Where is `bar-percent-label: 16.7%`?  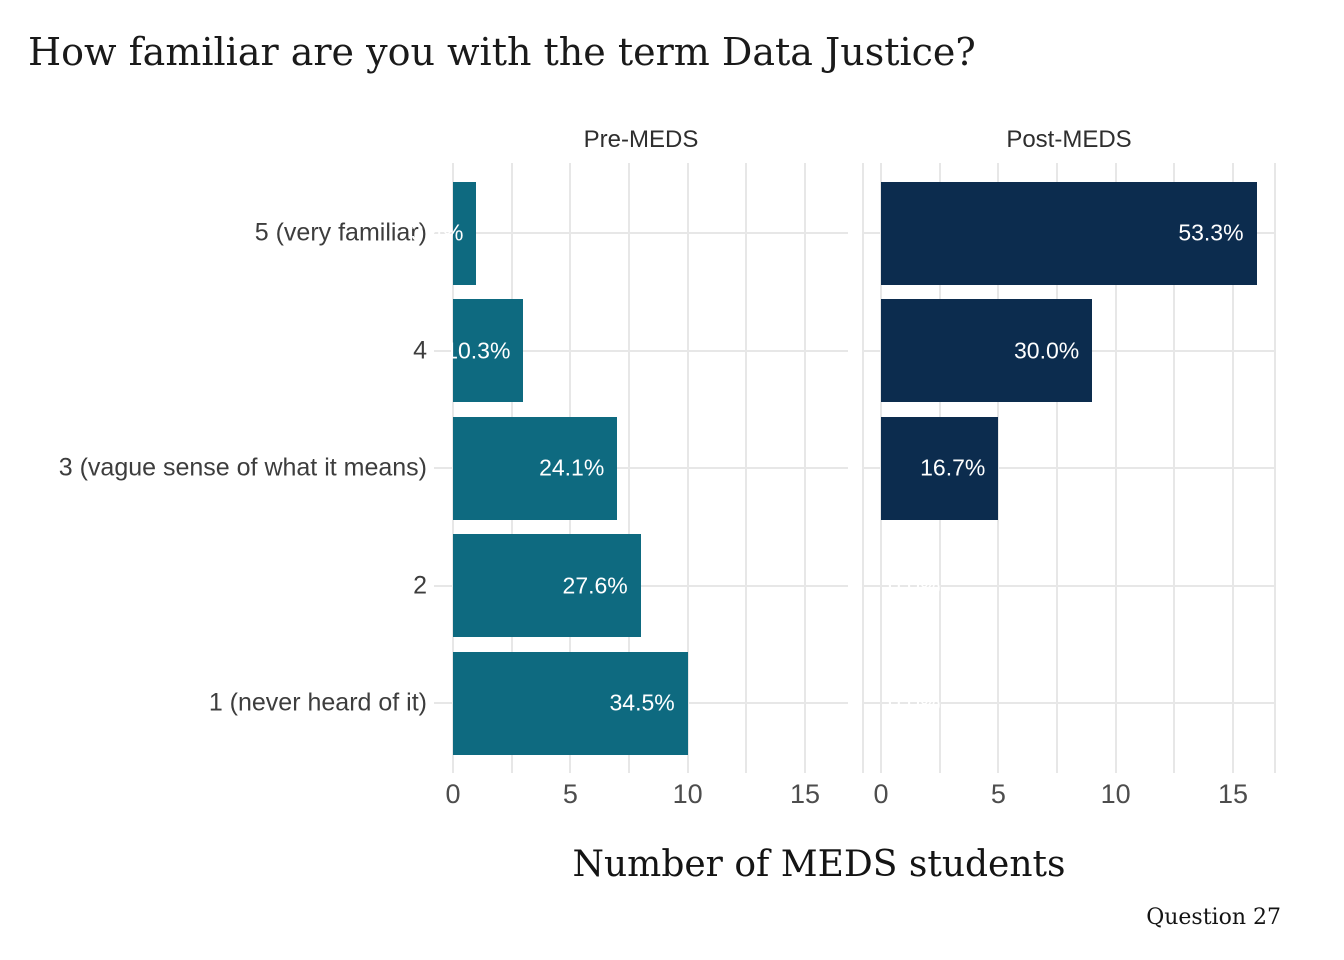
bar-percent-label: 16.7% is located at coordinates (953, 467).